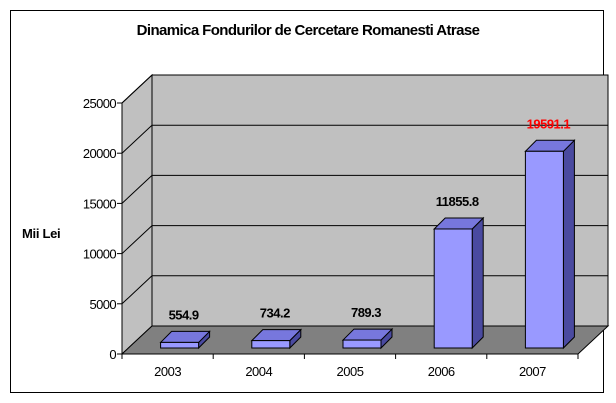 This screenshot has width=616, height=403. Describe the element at coordinates (41, 233) in the screenshot. I see `y-axis-label: Mii Lei` at that location.